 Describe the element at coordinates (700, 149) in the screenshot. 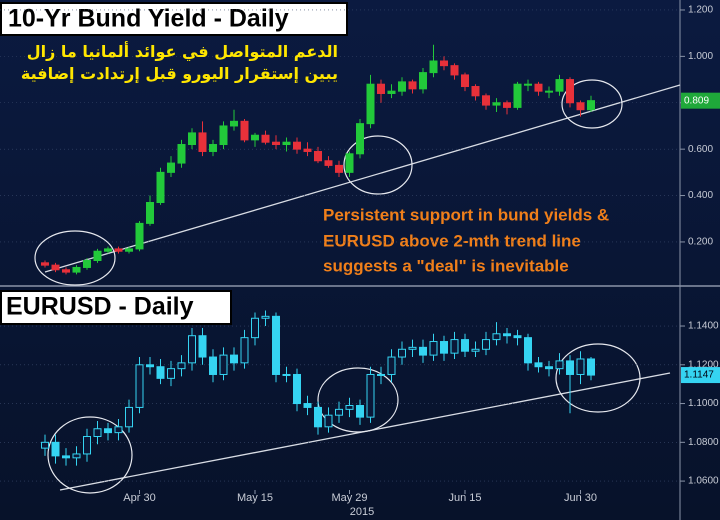

I see `y-tick-label: 0.600` at that location.